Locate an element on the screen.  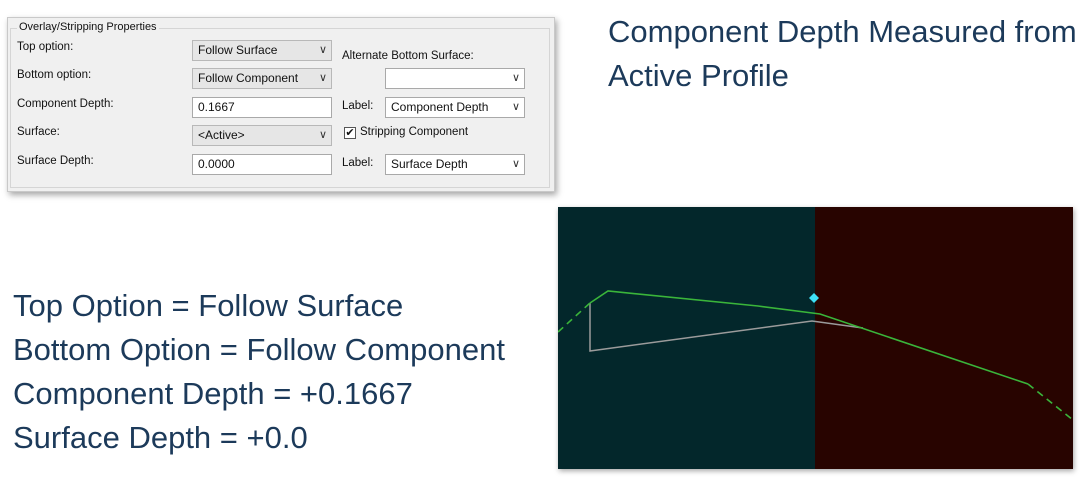
bottom-option-label: Bottom option: is located at coordinates (54, 75).